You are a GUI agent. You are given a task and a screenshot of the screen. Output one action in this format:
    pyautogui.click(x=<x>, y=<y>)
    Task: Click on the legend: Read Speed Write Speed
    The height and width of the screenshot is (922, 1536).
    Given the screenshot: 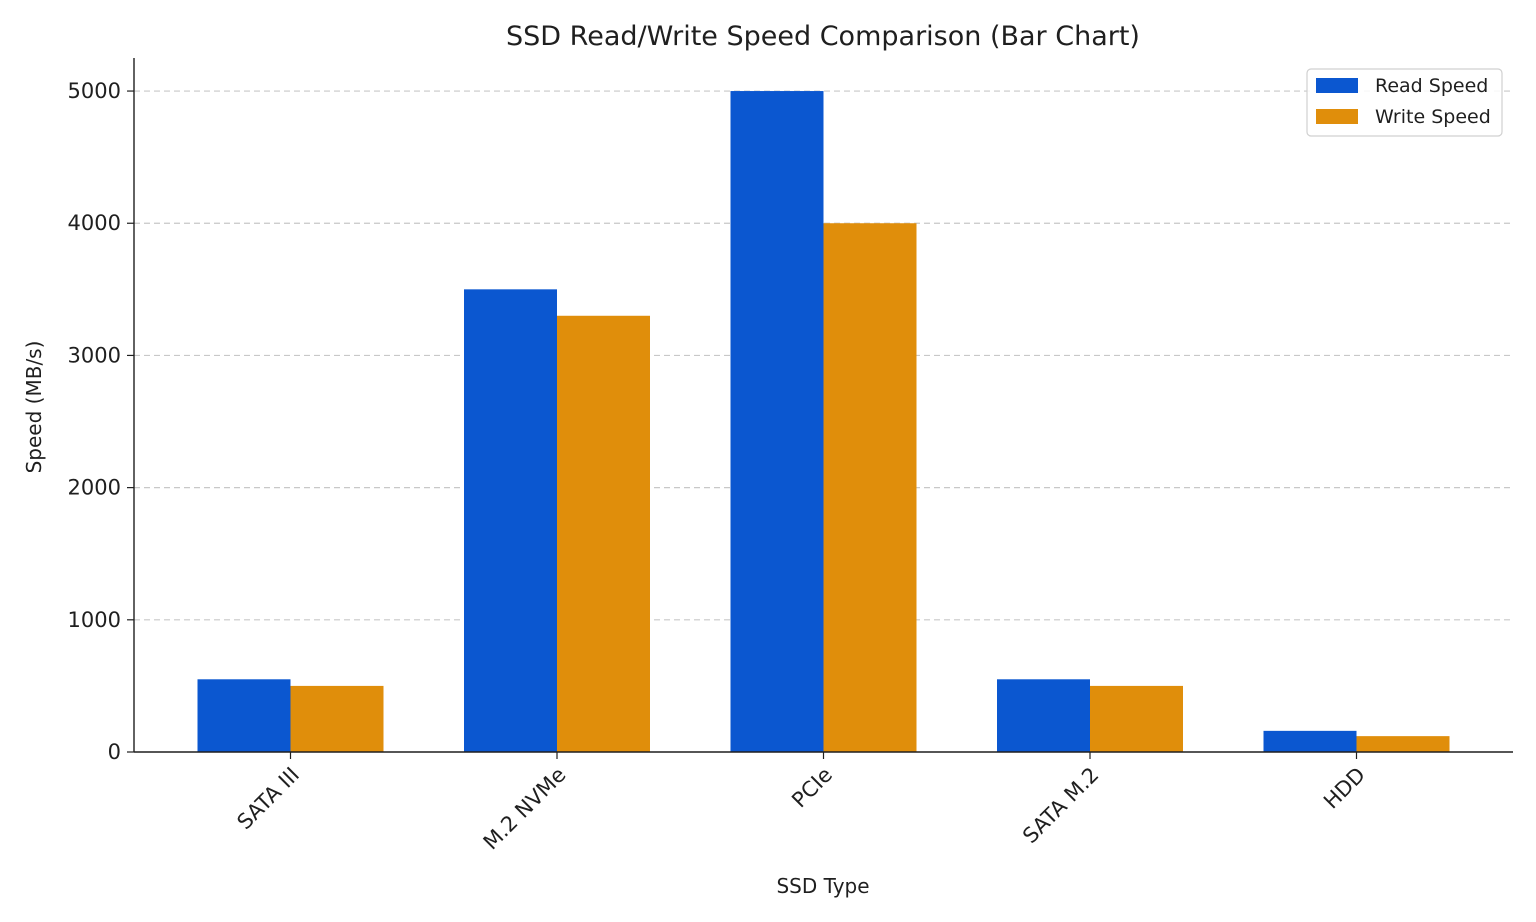 What is the action you would take?
    pyautogui.click(x=1404, y=102)
    